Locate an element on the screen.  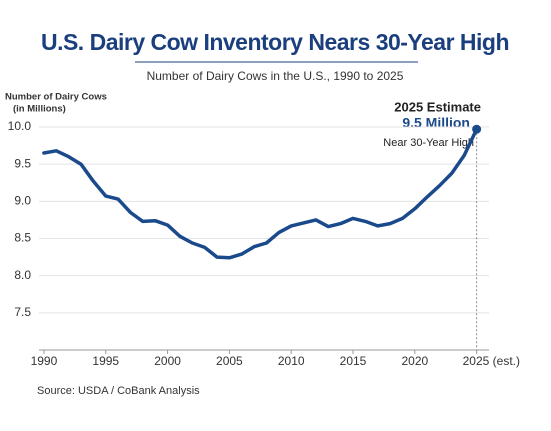
annotation: 9.5 Million is located at coordinates (436, 123).